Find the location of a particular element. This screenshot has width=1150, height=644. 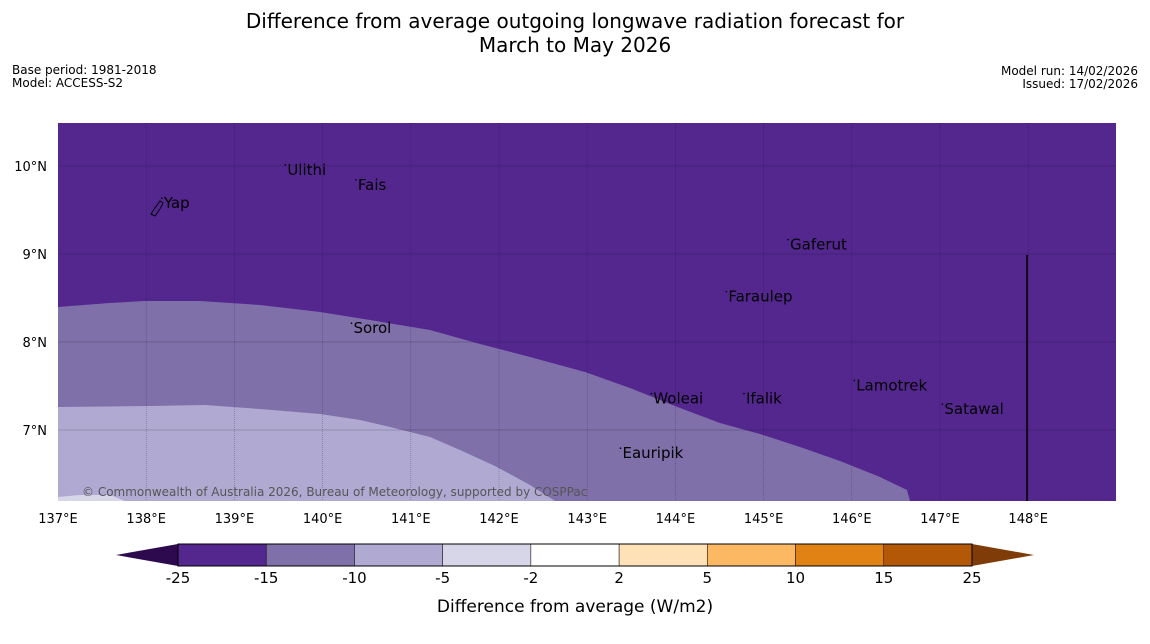

lon-tick-label: 147°E is located at coordinates (940, 519).